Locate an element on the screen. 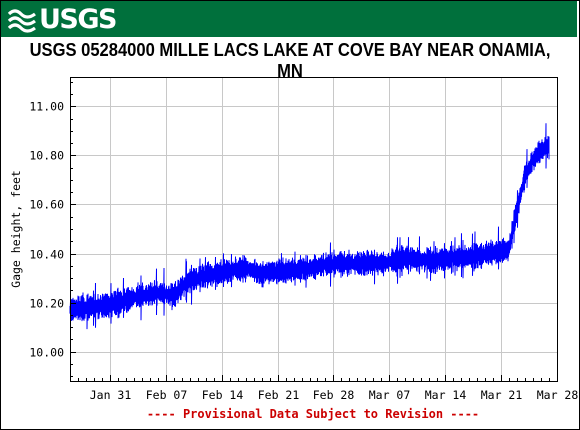  y-tick-label: 11.00 is located at coordinates (46, 107).